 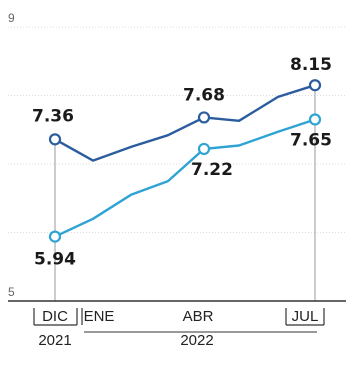 I want to click on y-axis-ticks: 95, so click(x=11, y=155).